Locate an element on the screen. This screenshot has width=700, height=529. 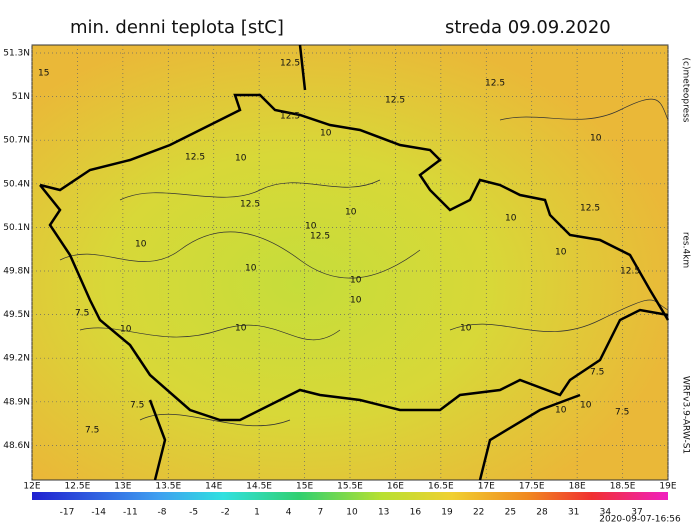
colorbar is located at coordinates (350, 496).